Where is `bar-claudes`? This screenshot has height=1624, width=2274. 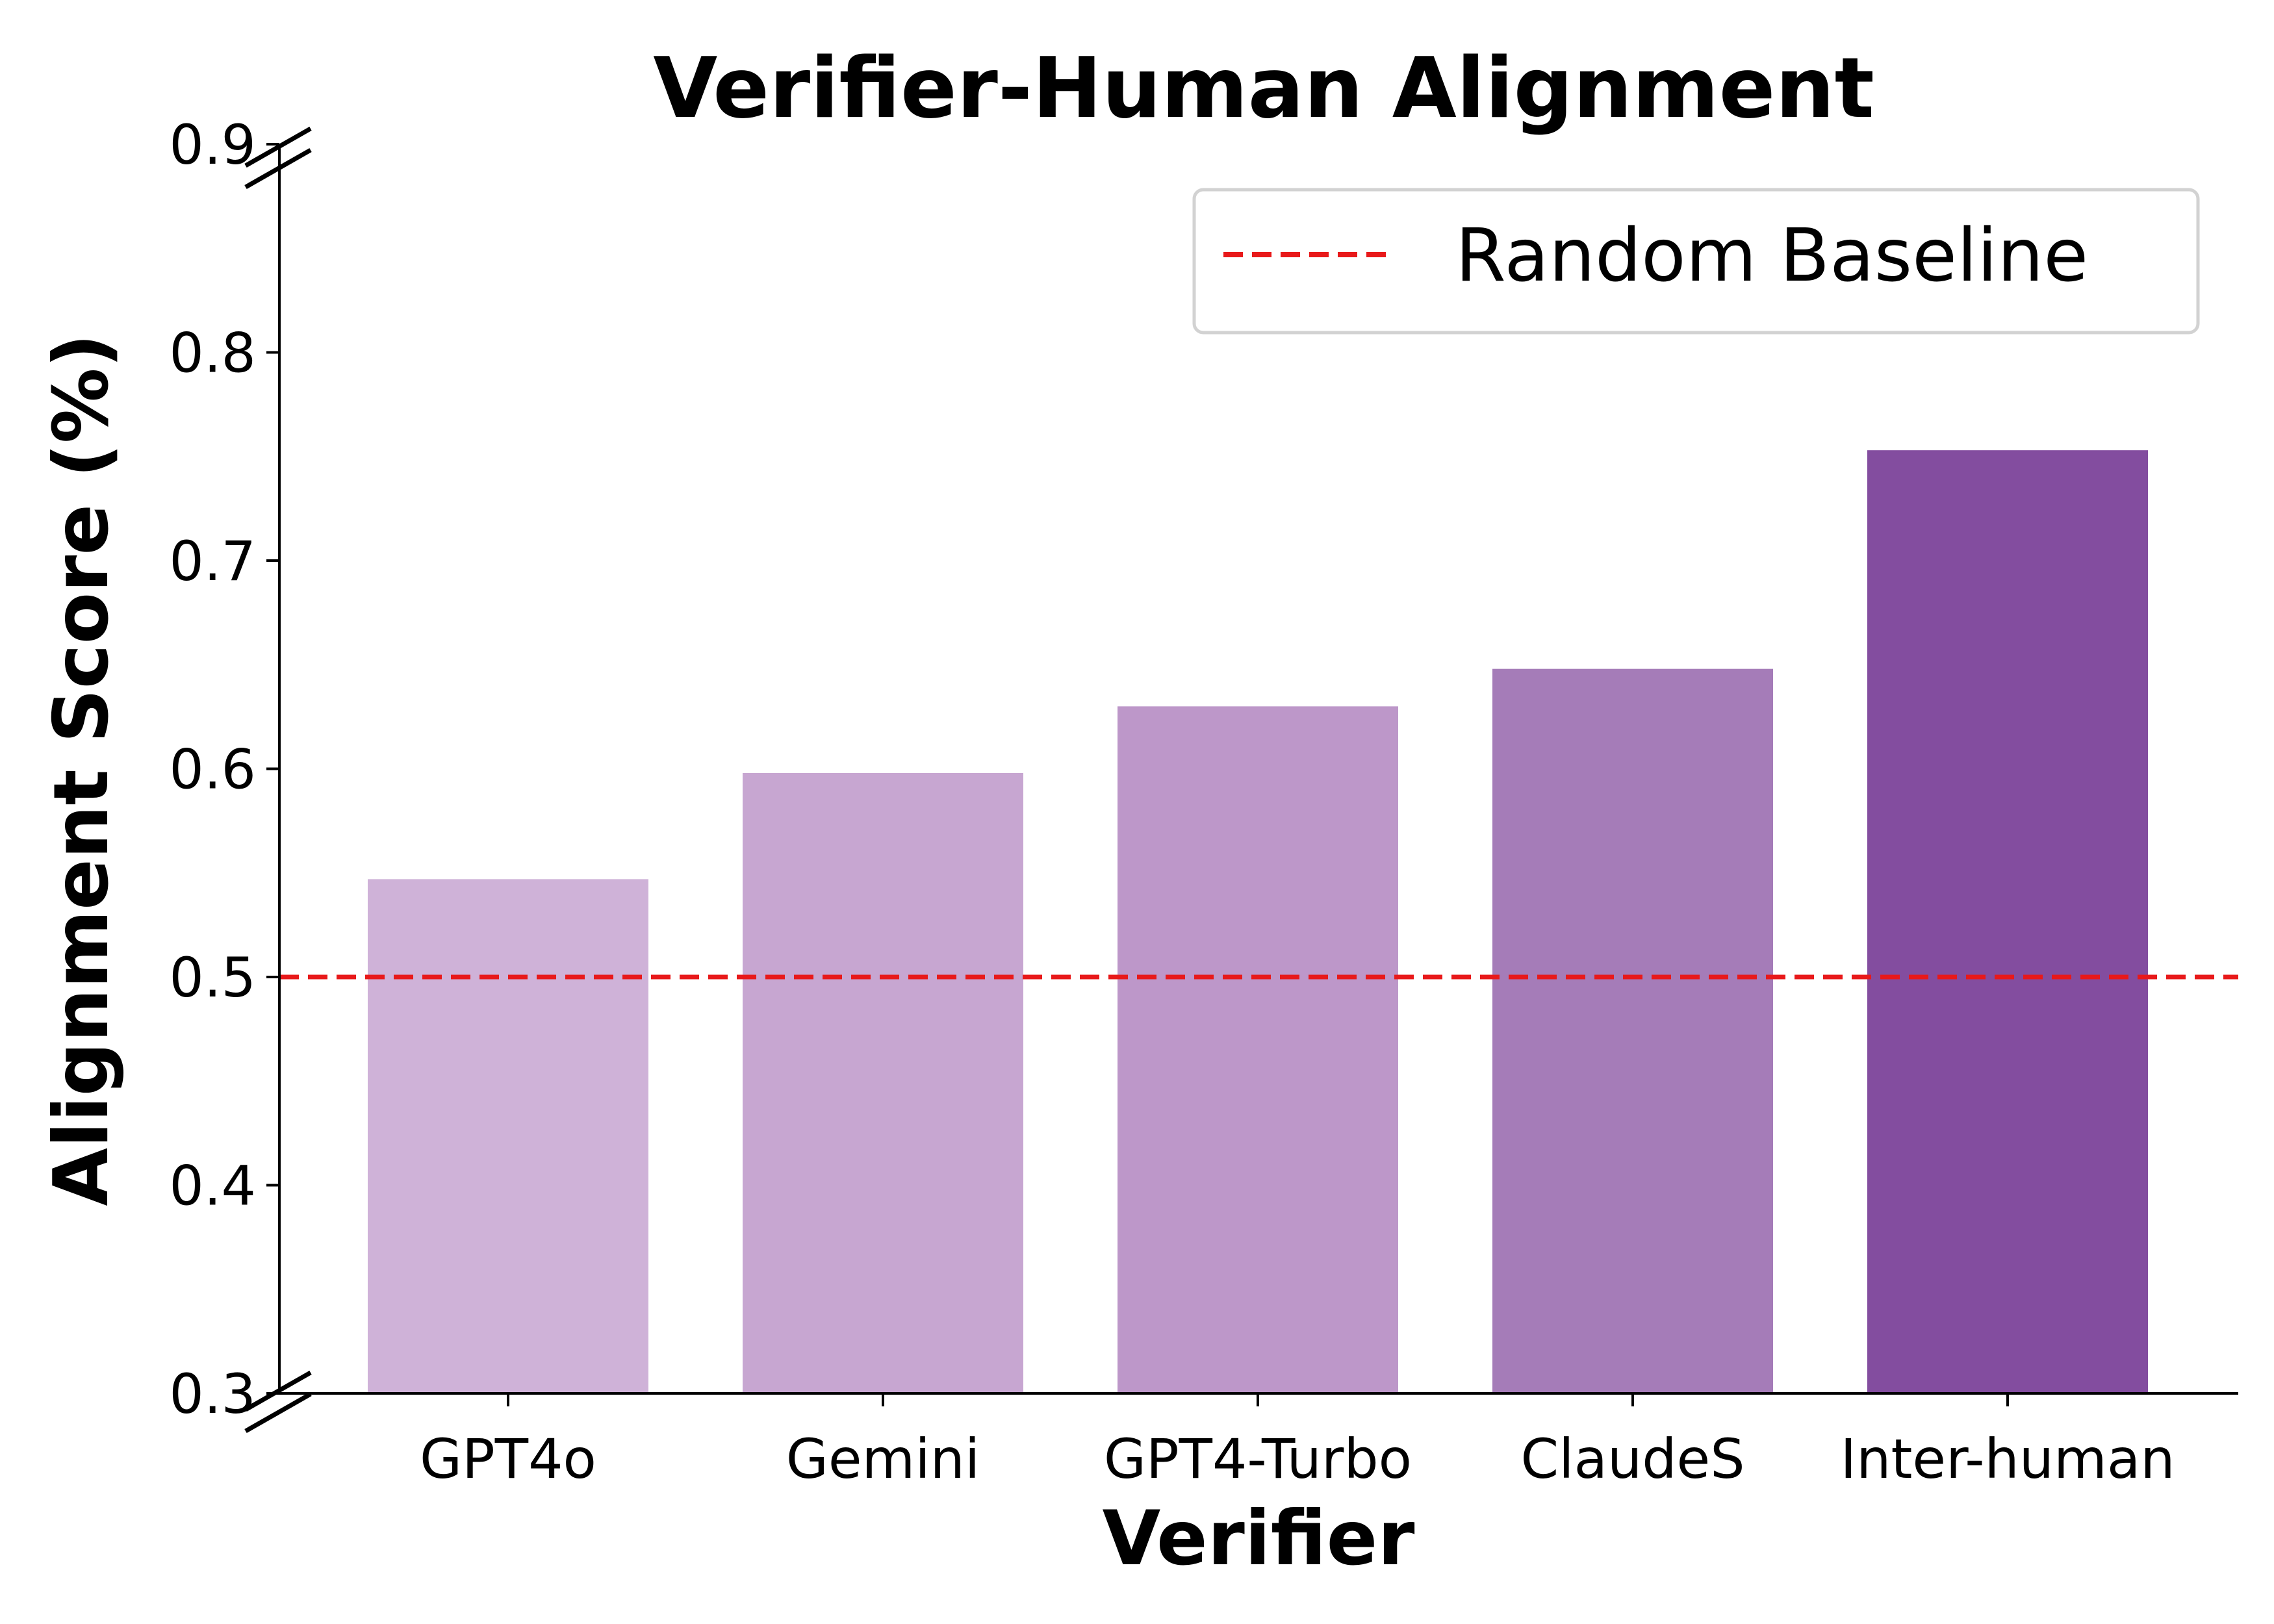
bar-claudes is located at coordinates (1632, 1030).